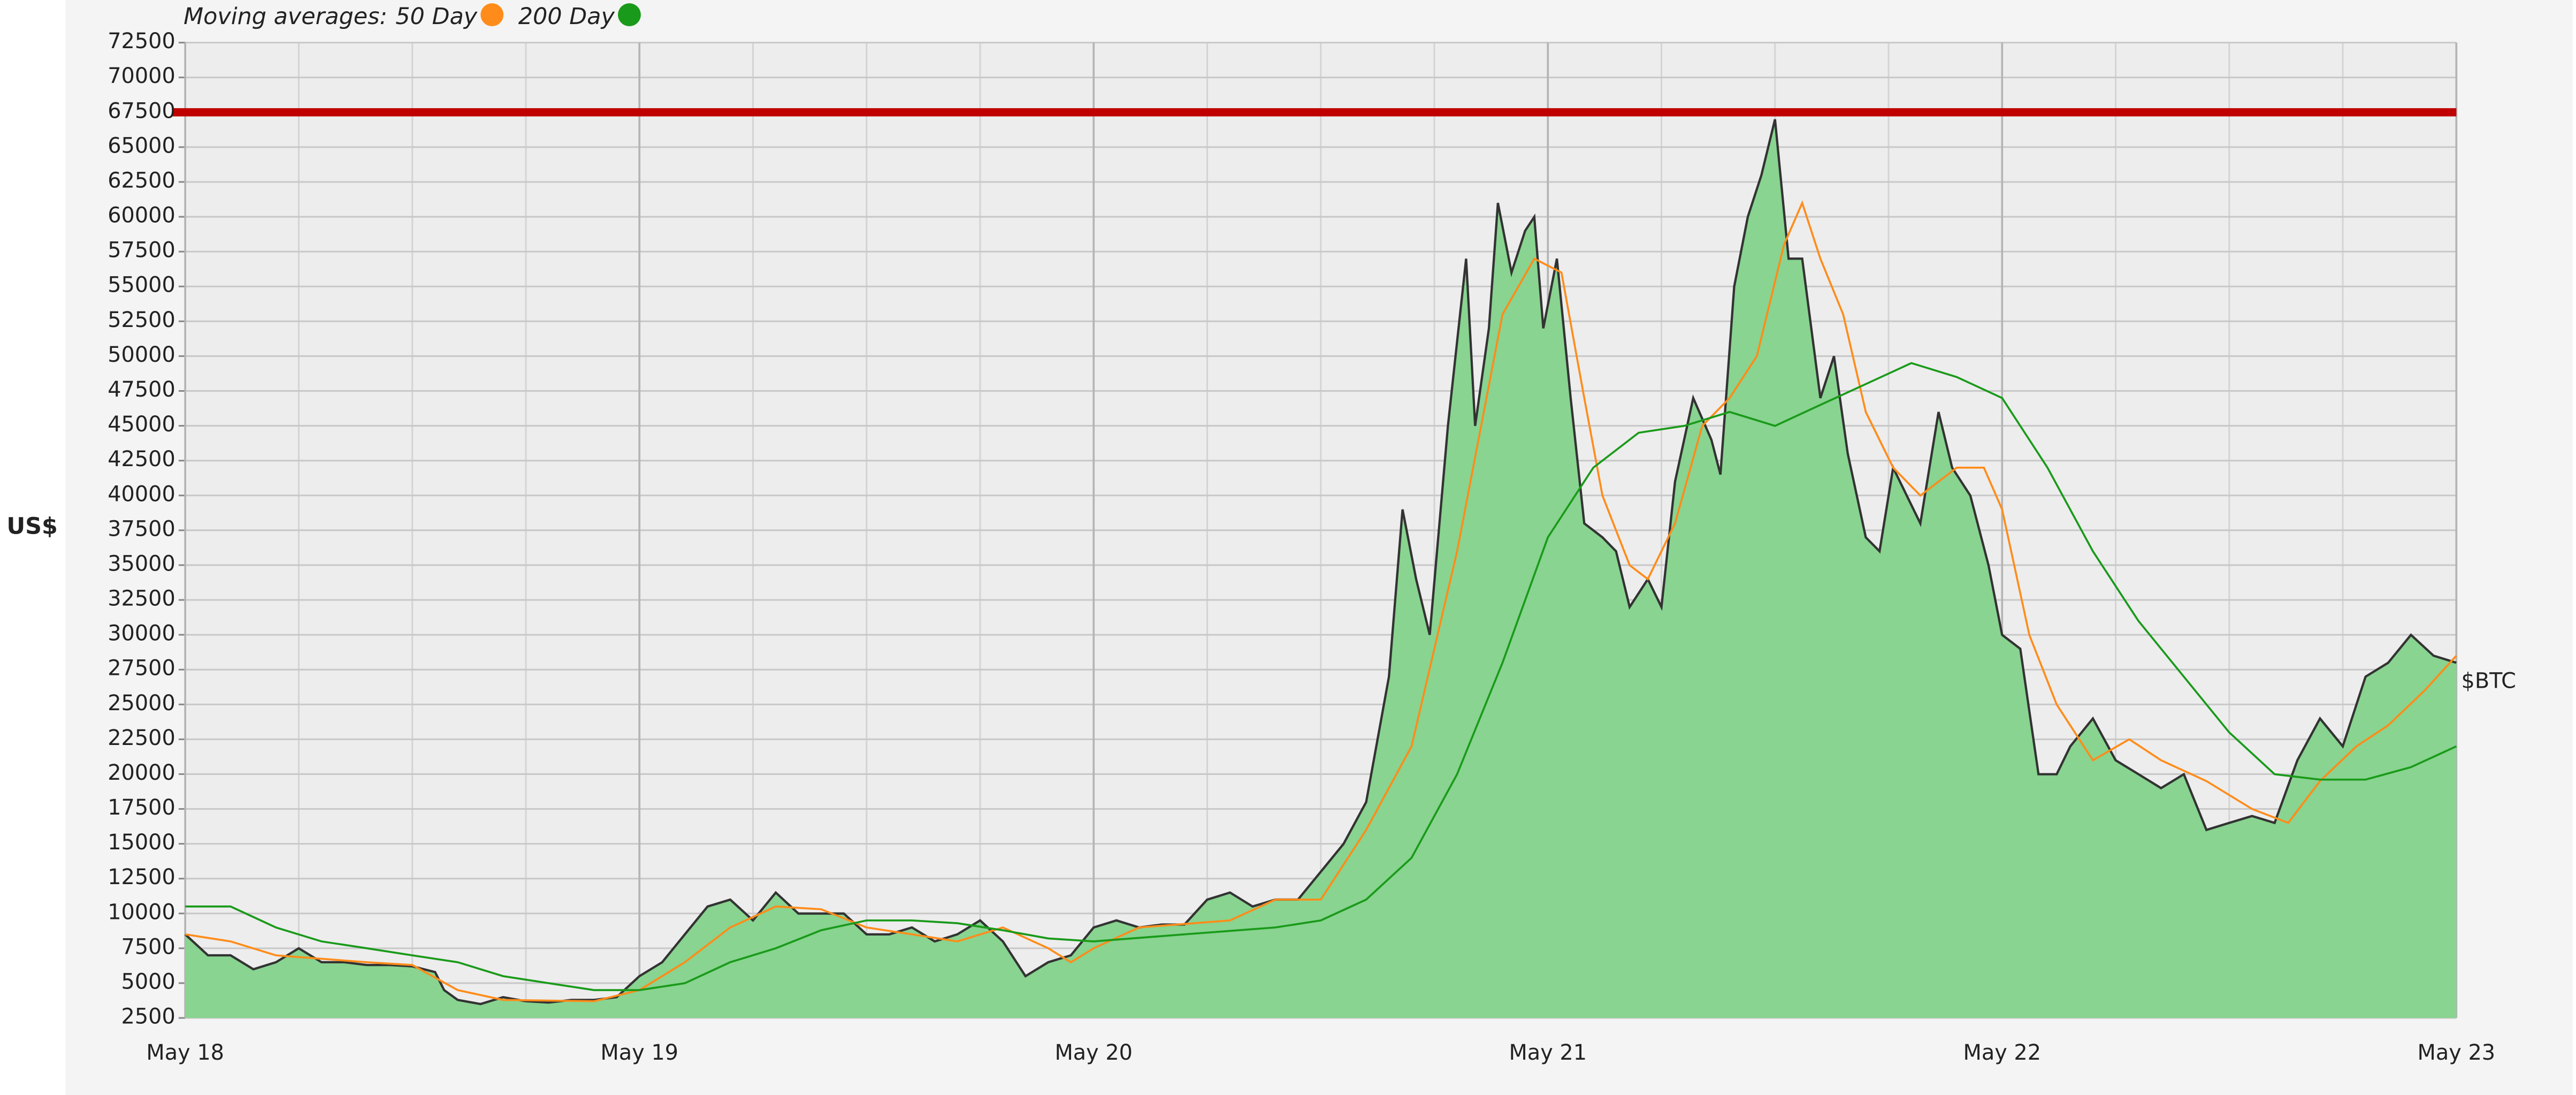 This screenshot has width=2576, height=1095. Describe the element at coordinates (141, 320) in the screenshot. I see `y-tick-label: 52500` at that location.